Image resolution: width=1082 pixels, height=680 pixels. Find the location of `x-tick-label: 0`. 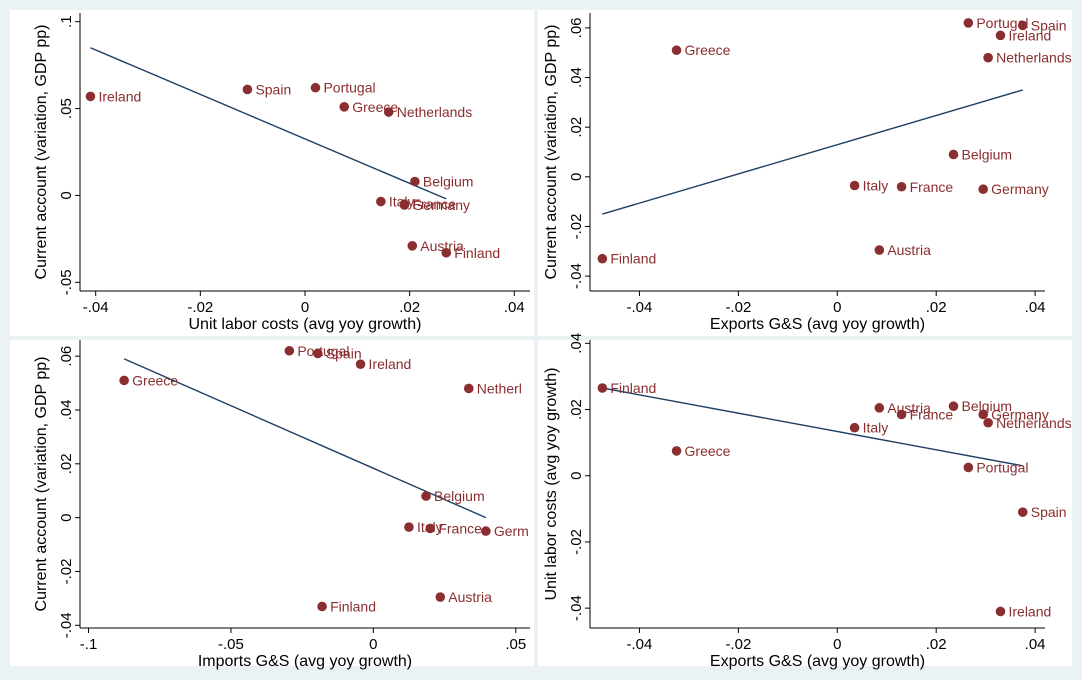

x-tick-label: 0 is located at coordinates (373, 644).